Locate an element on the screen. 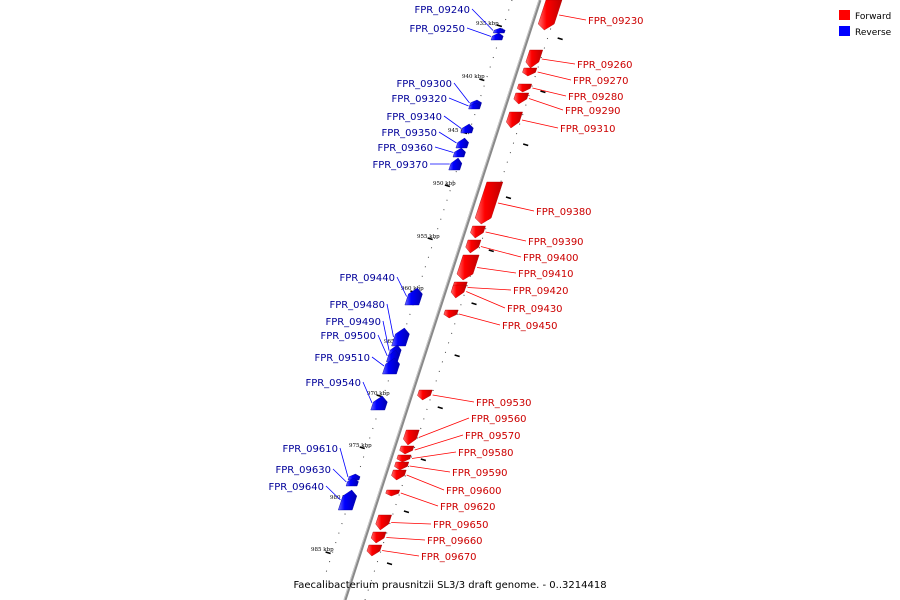 Image resolution: width=900 pixels, height=600 pixels. reverse-gene-label: FPR_09370 is located at coordinates (400, 165).